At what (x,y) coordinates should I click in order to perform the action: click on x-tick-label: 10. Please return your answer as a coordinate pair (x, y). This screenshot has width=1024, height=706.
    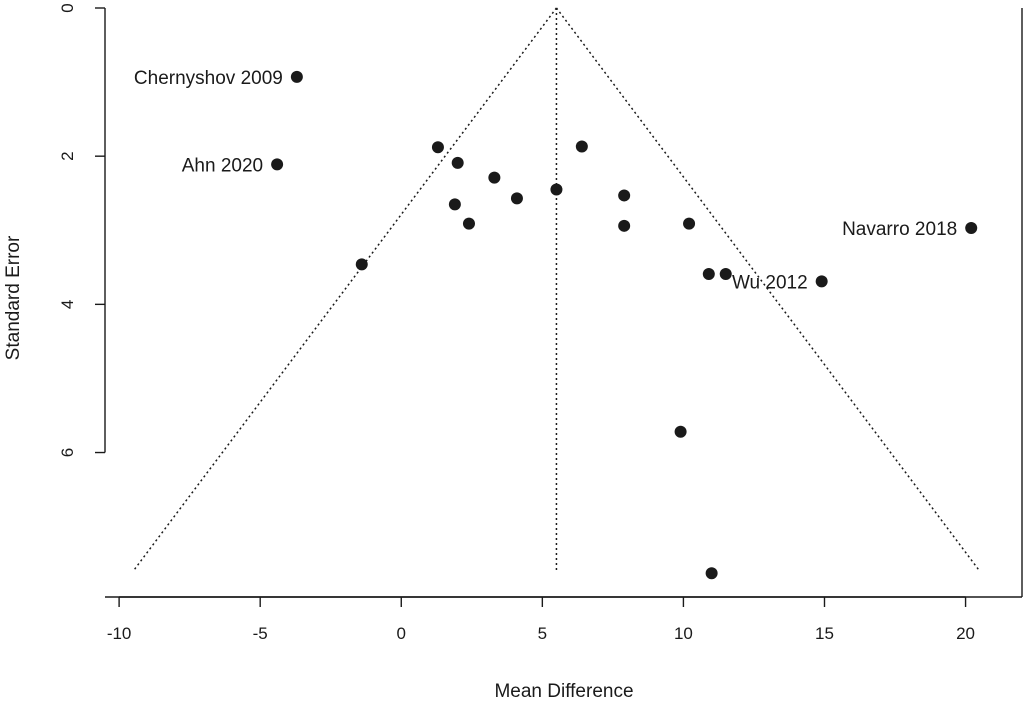
    Looking at the image, I should click on (683, 633).